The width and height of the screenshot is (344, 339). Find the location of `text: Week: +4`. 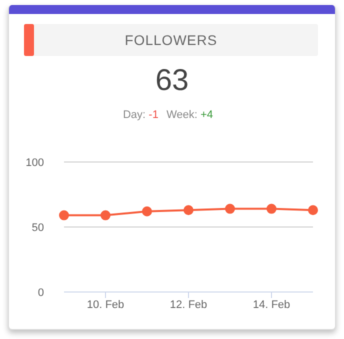

text: Week: +4 is located at coordinates (190, 115).